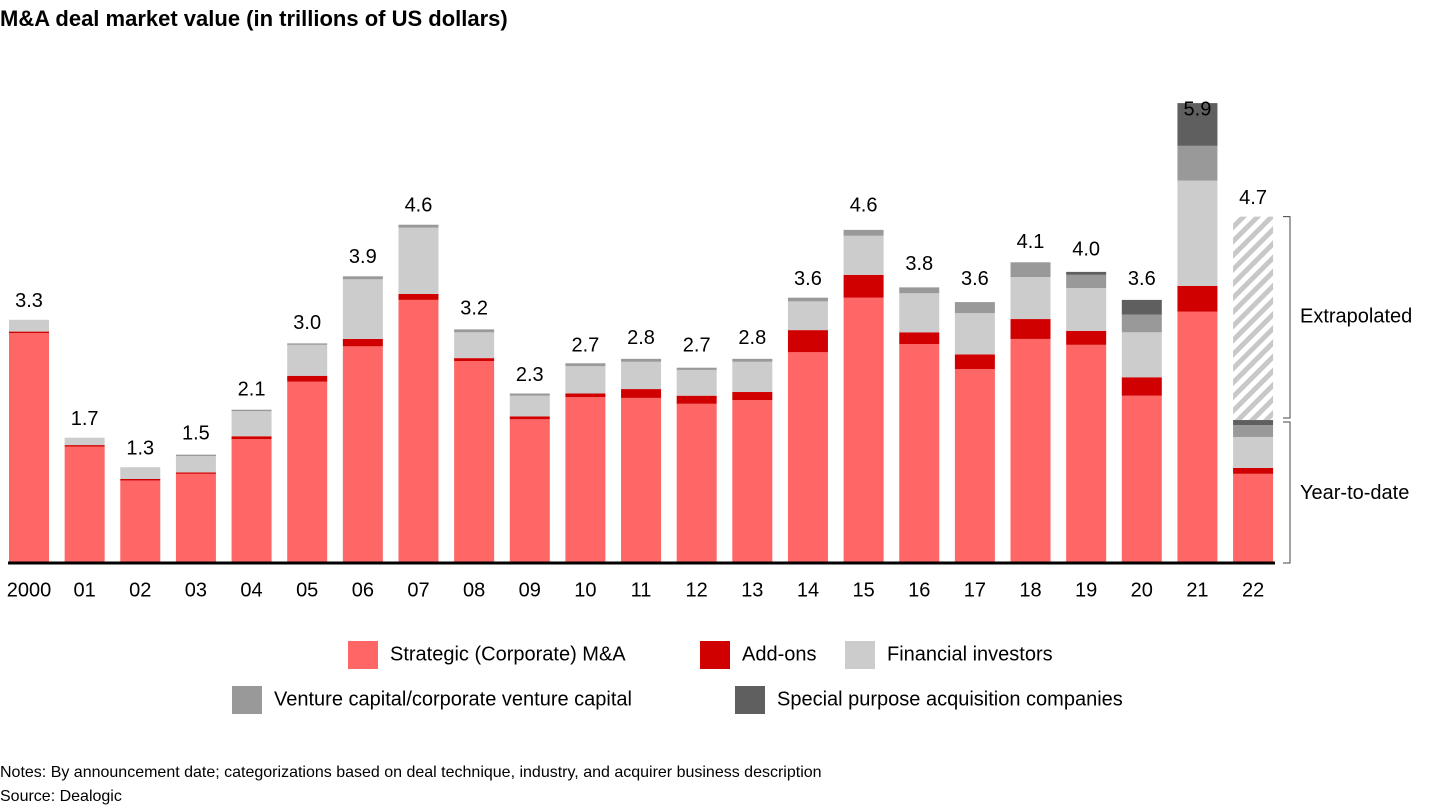 The width and height of the screenshot is (1440, 810). I want to click on total-label: 2.7, so click(697, 345).